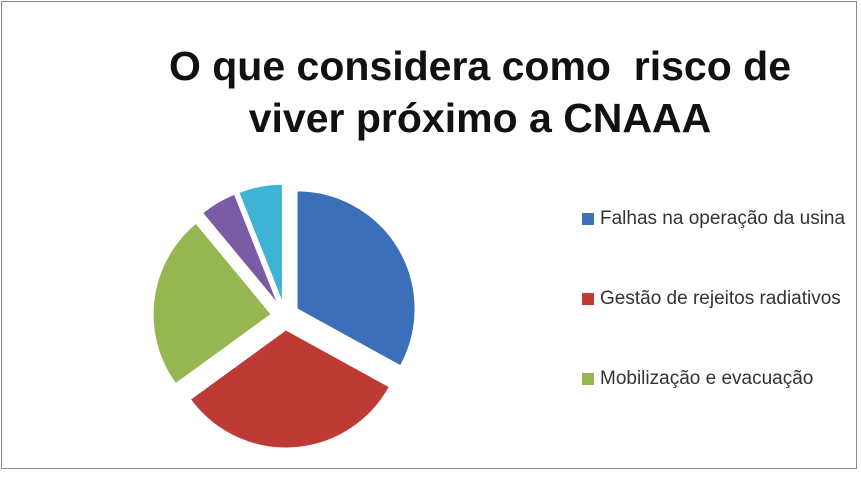 Image resolution: width=861 pixels, height=479 pixels. I want to click on legend-label: Gestão de rejeitos radiativos, so click(720, 298).